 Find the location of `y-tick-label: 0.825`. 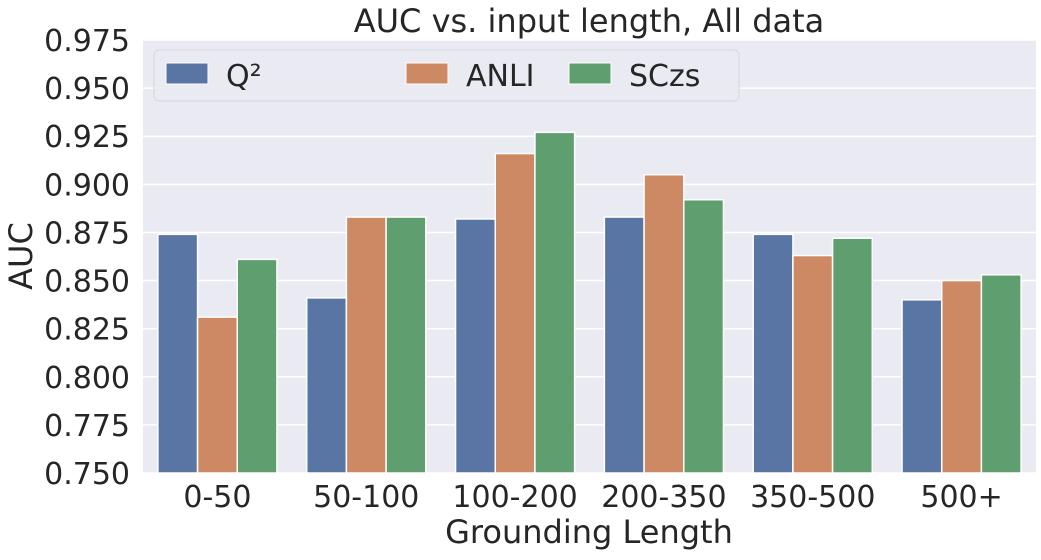

y-tick-label: 0.825 is located at coordinates (87, 330).